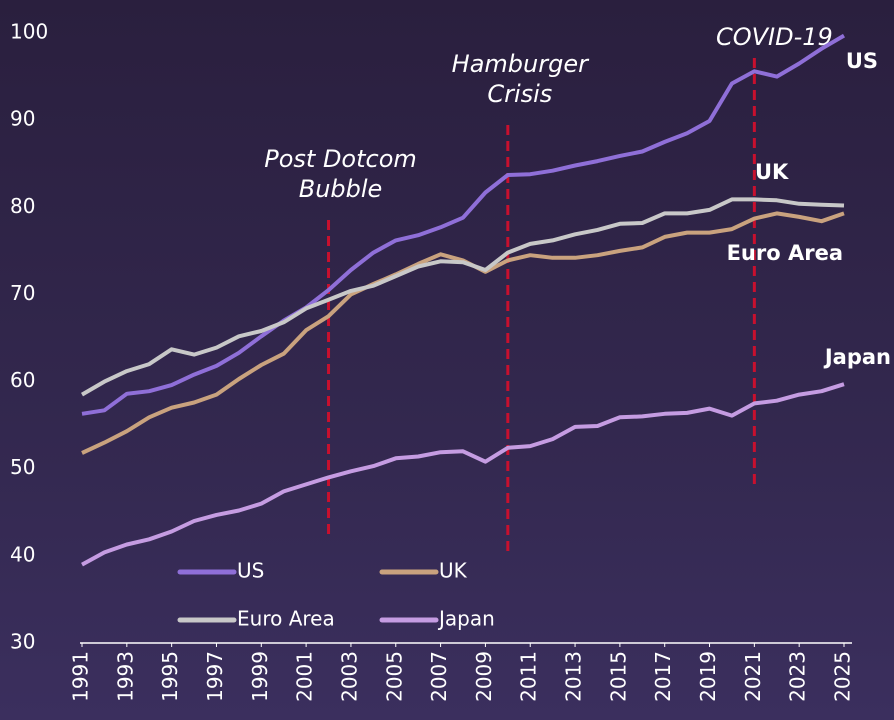 This screenshot has height=720, width=894. What do you see at coordinates (466, 619) in the screenshot?
I see `legend-label: Japan` at bounding box center [466, 619].